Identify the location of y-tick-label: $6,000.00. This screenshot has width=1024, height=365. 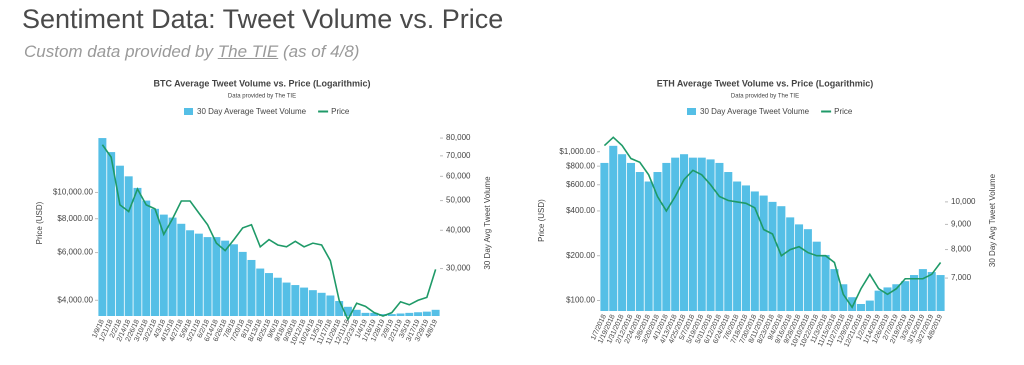
(75, 252).